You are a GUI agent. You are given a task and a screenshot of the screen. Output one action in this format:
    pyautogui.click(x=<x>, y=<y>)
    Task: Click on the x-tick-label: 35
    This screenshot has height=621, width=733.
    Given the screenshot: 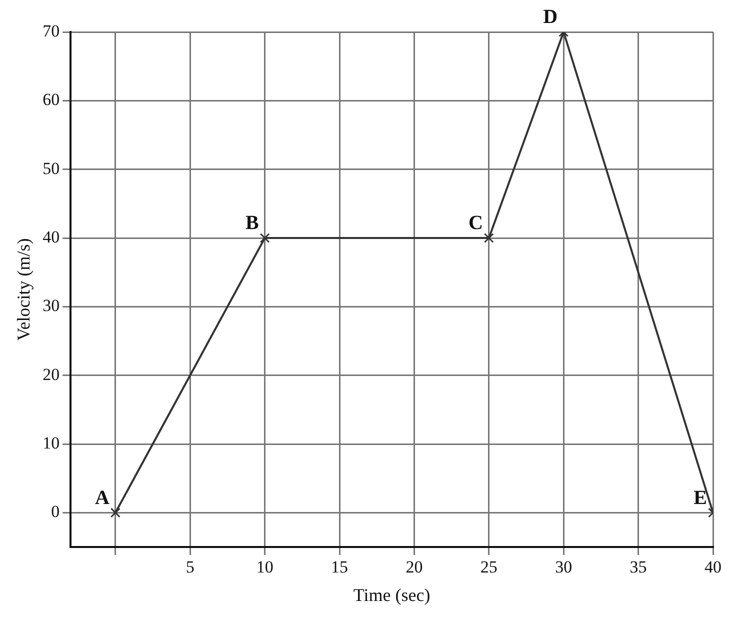 What is the action you would take?
    pyautogui.click(x=638, y=567)
    